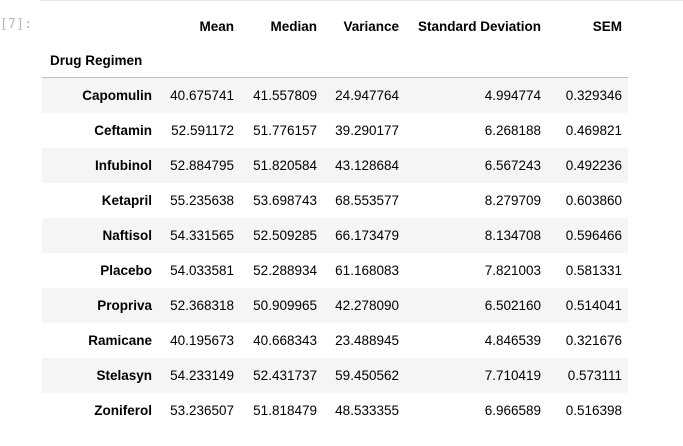  Describe the element at coordinates (367, 410) in the screenshot. I see `cell-variance: 48.533355` at that location.